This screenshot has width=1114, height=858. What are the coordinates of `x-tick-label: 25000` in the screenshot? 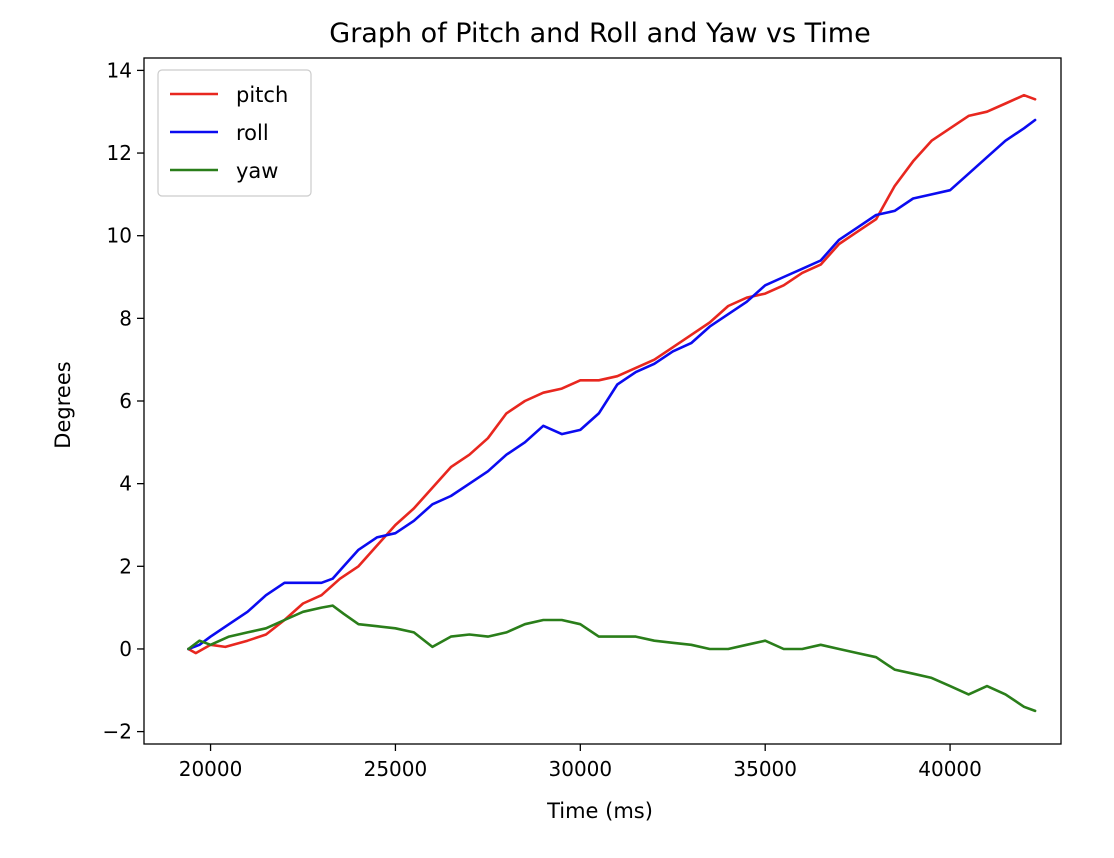 It's located at (396, 769).